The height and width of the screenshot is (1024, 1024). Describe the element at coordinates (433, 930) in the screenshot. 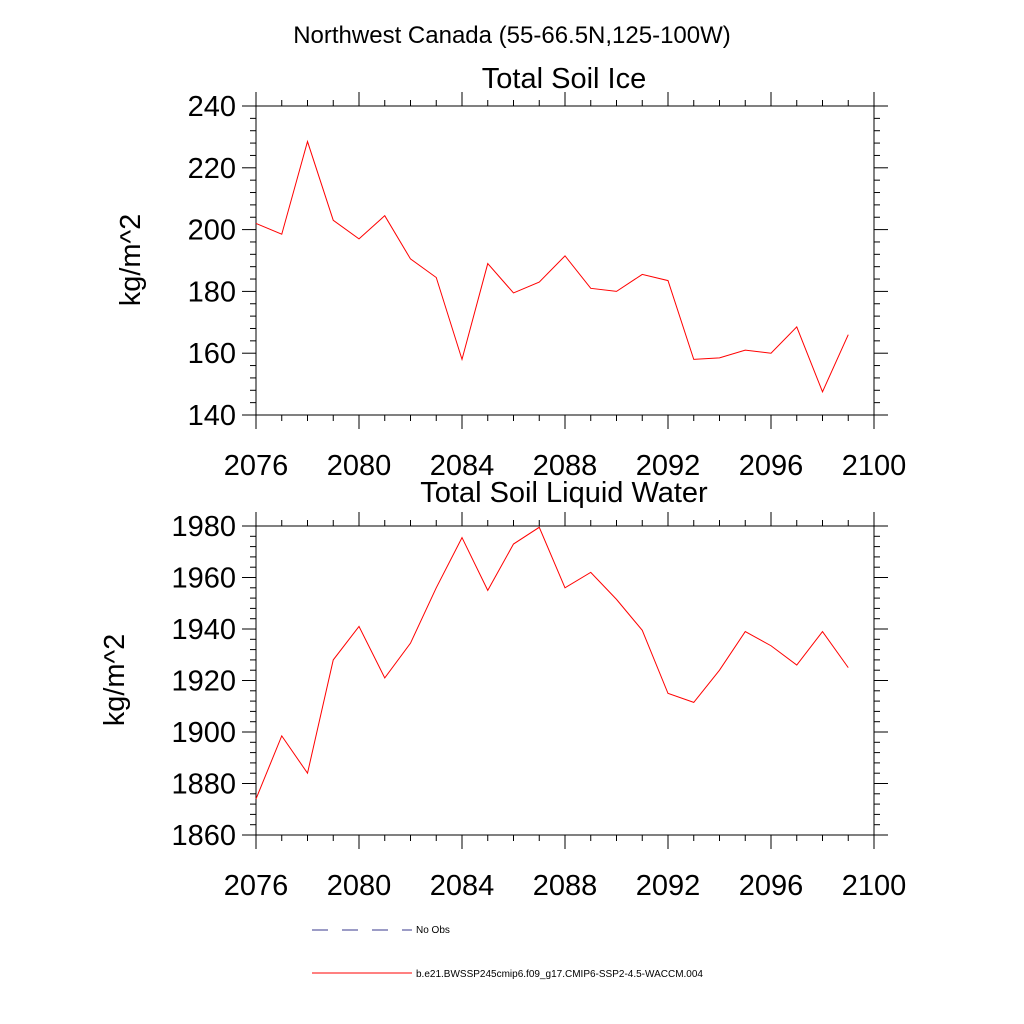

I see `legend-label-no-obs: No Obs` at that location.